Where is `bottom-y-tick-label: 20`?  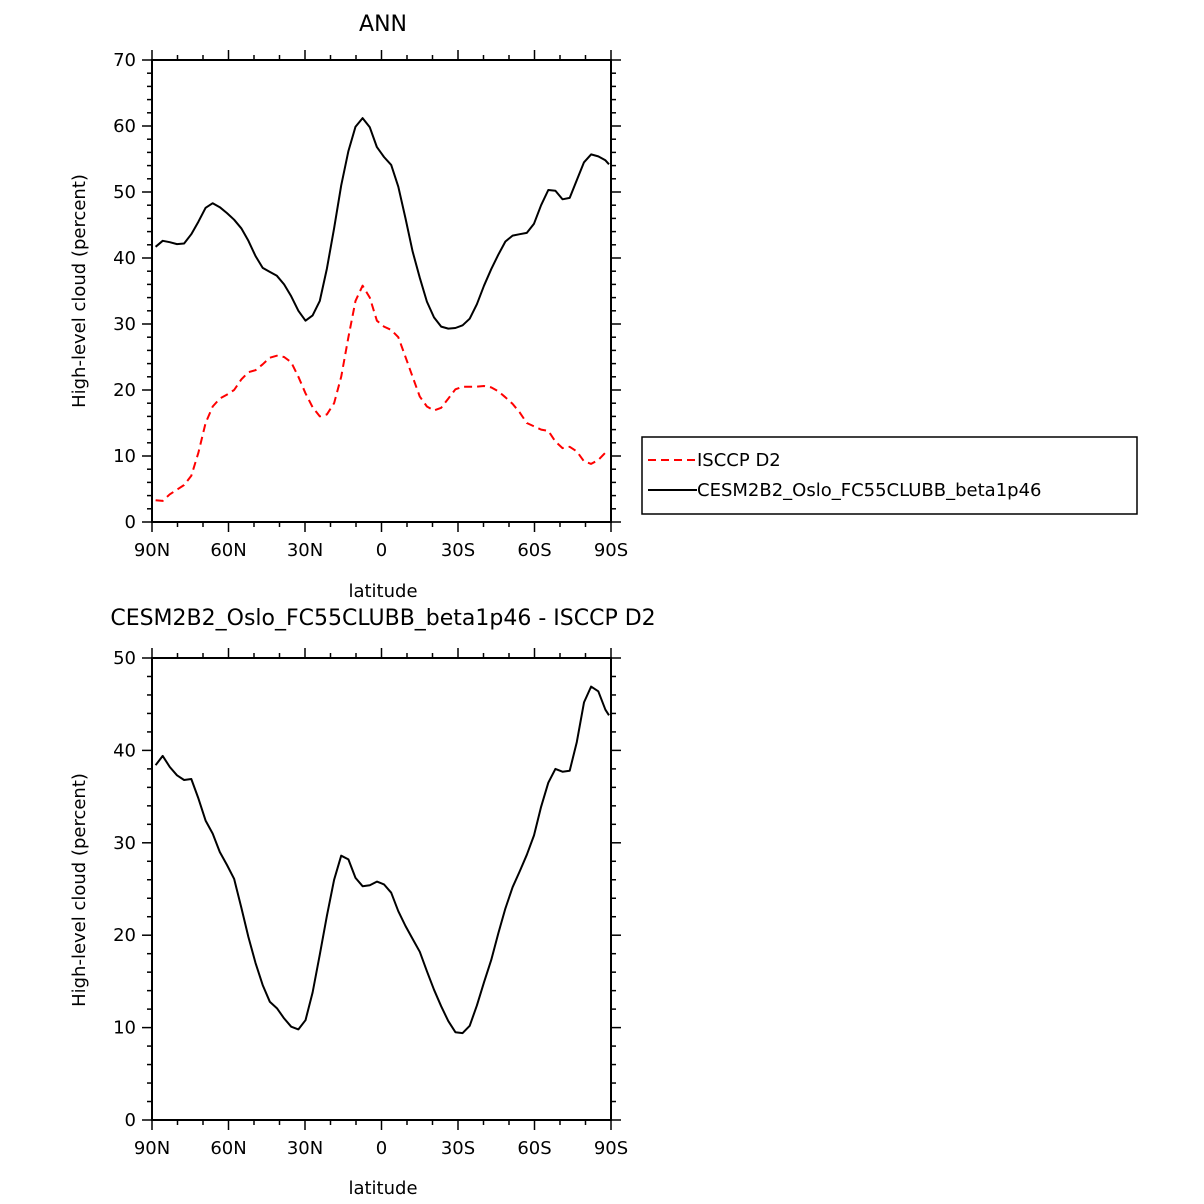 bottom-y-tick-label: 20 is located at coordinates (124, 935).